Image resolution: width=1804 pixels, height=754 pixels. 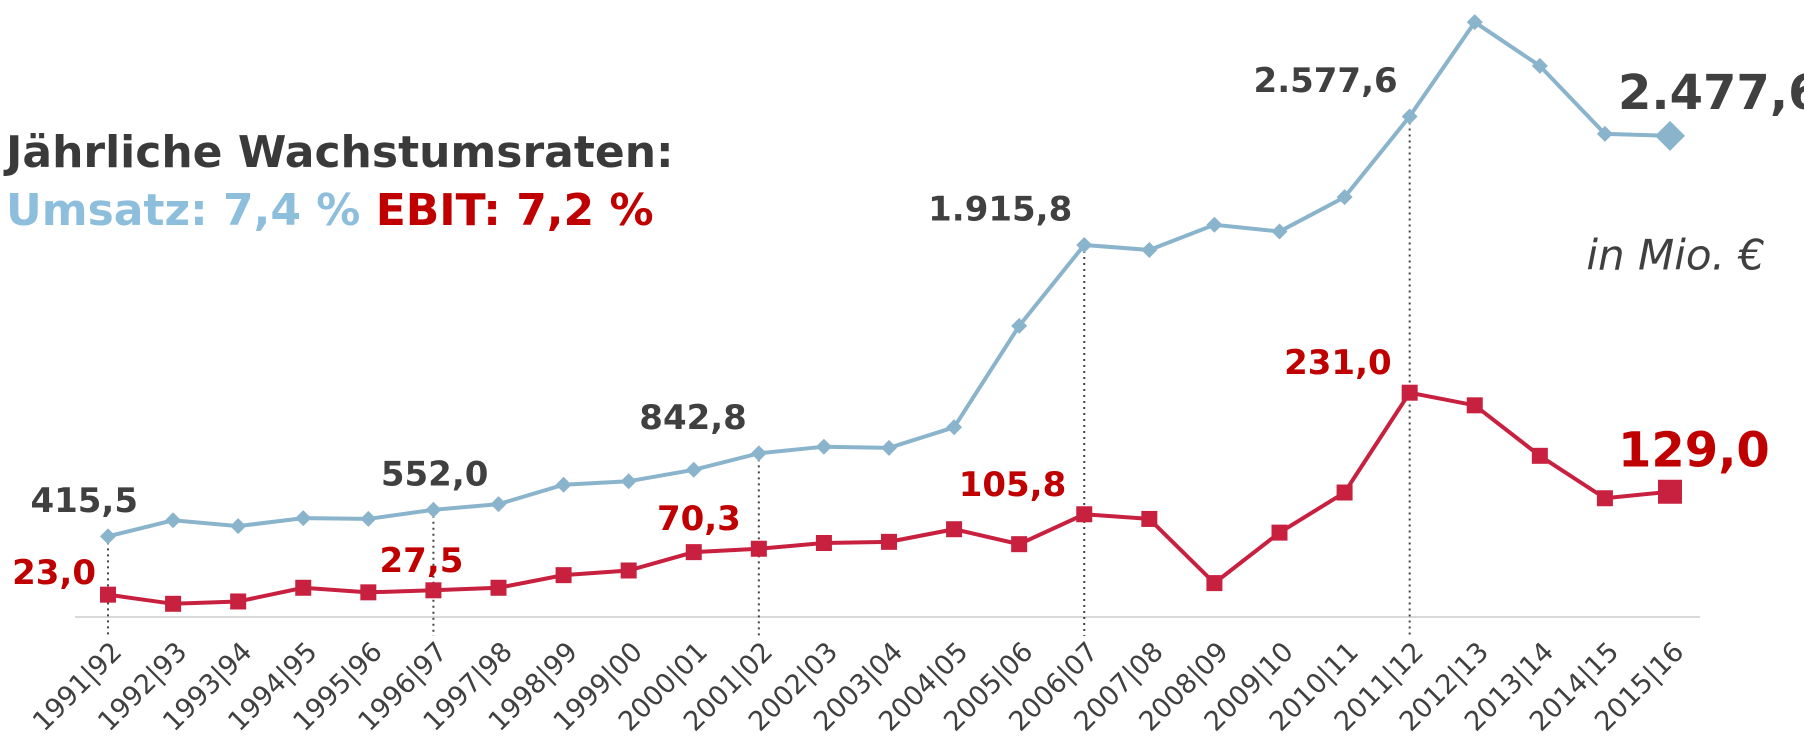 I want to click on legend-entry: Umsatz: 7,4 %, so click(x=183, y=210).